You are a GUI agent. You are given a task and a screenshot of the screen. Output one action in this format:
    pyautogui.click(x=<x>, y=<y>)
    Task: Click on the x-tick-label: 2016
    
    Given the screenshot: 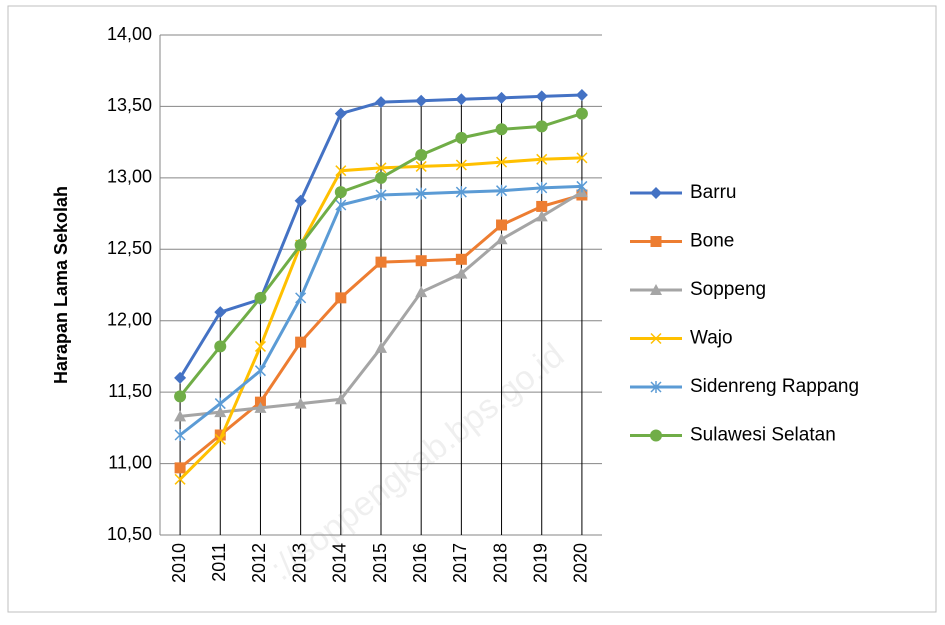 What is the action you would take?
    pyautogui.click(x=420, y=563)
    